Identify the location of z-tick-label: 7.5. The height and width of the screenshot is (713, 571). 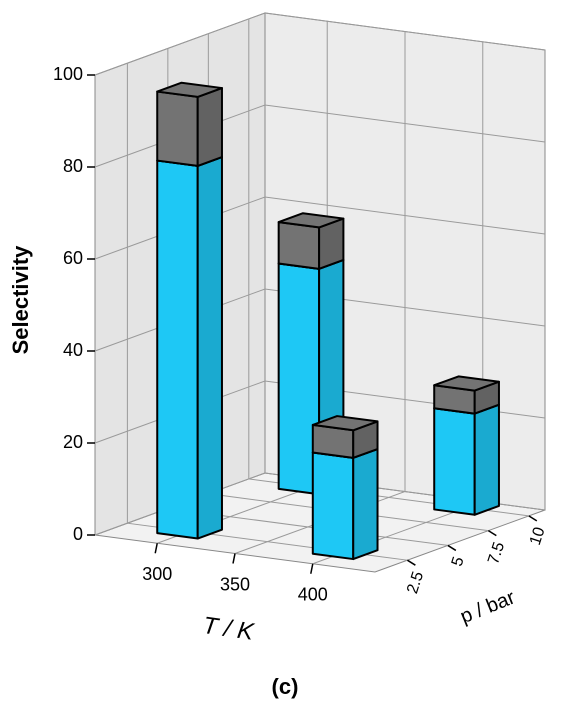
(496, 553).